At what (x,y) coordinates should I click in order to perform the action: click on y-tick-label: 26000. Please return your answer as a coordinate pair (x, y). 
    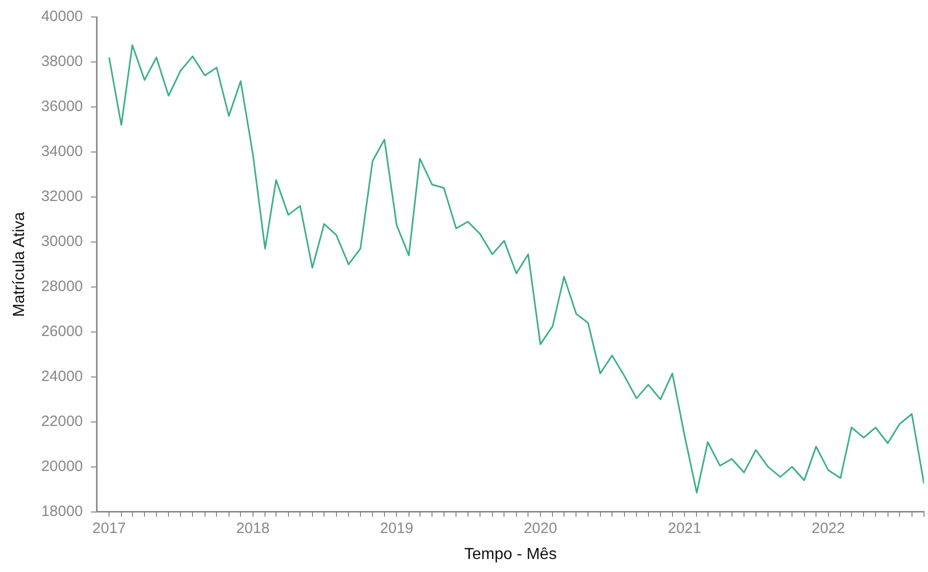
    Looking at the image, I should click on (62, 331).